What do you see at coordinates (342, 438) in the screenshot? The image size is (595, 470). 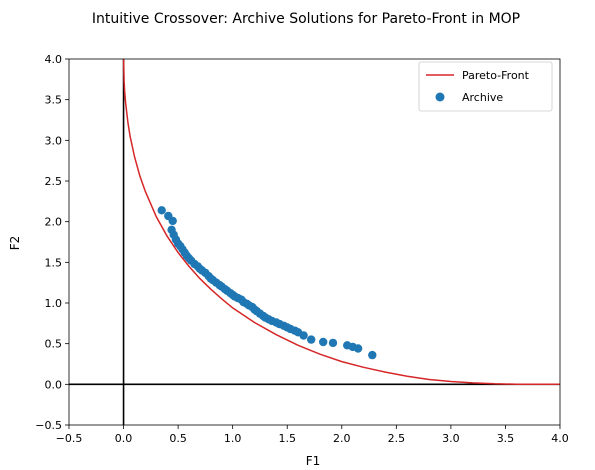 I see `x-tick-label: 2.0` at bounding box center [342, 438].